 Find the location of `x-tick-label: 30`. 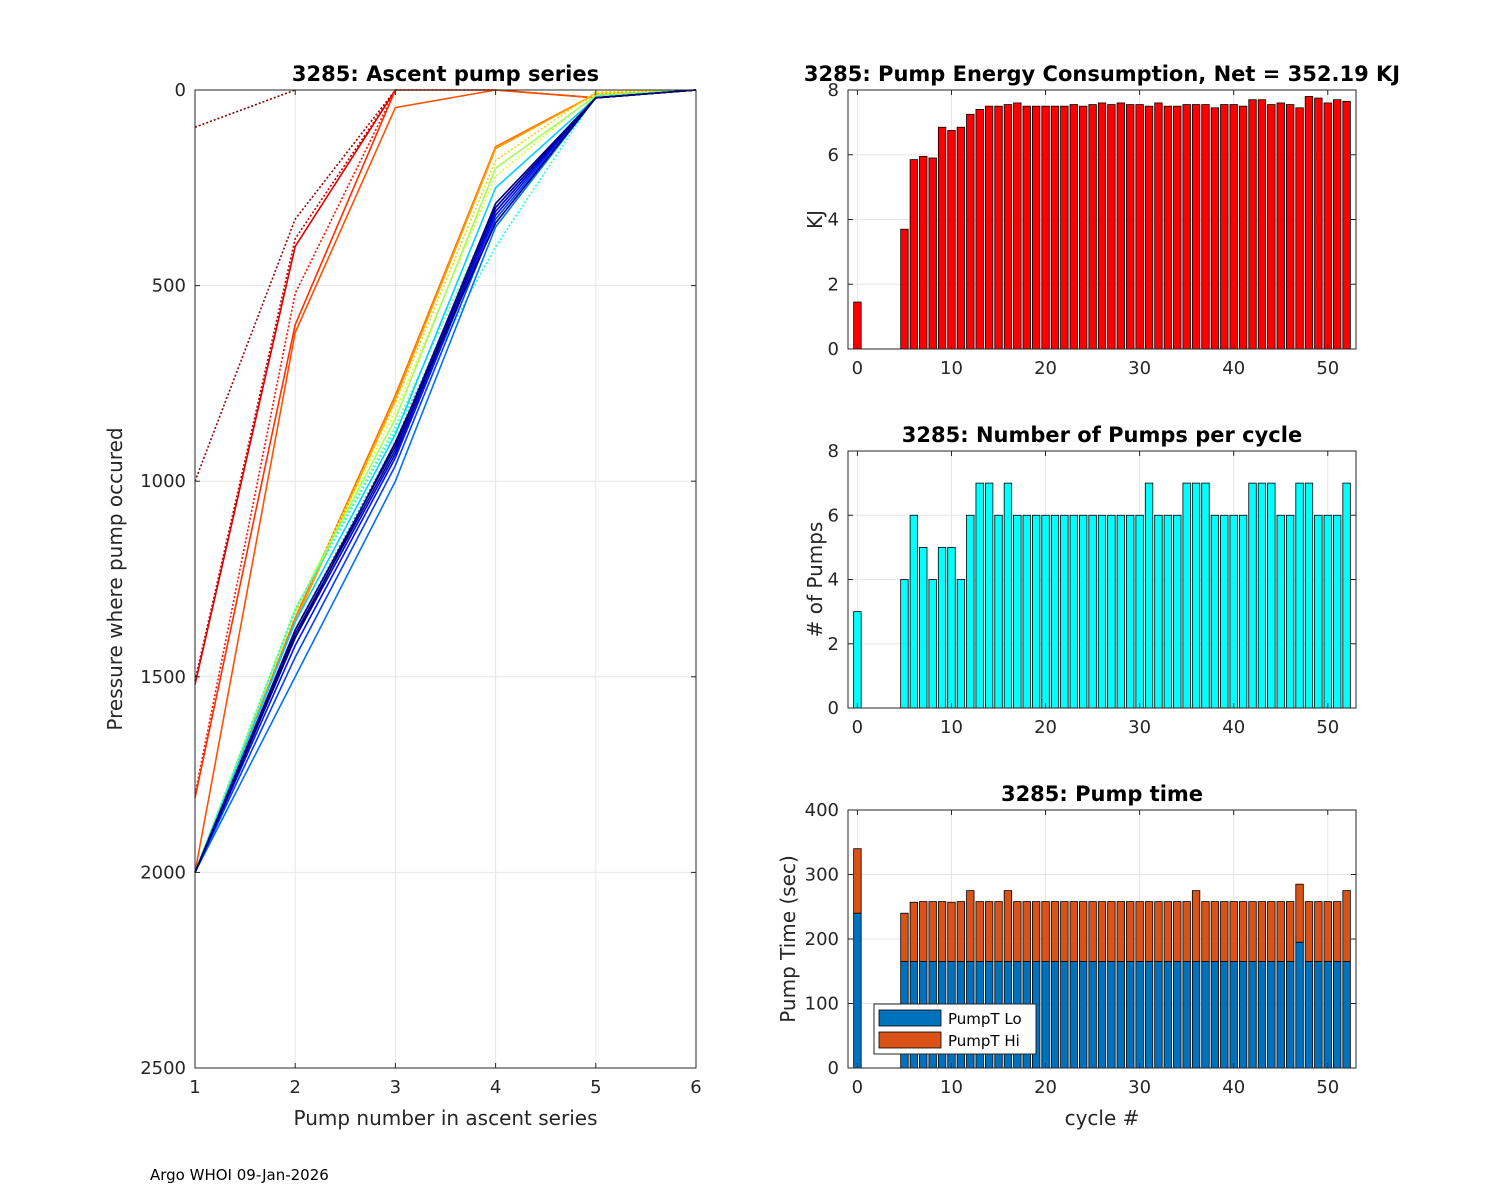

x-tick-label: 30 is located at coordinates (1139, 368).